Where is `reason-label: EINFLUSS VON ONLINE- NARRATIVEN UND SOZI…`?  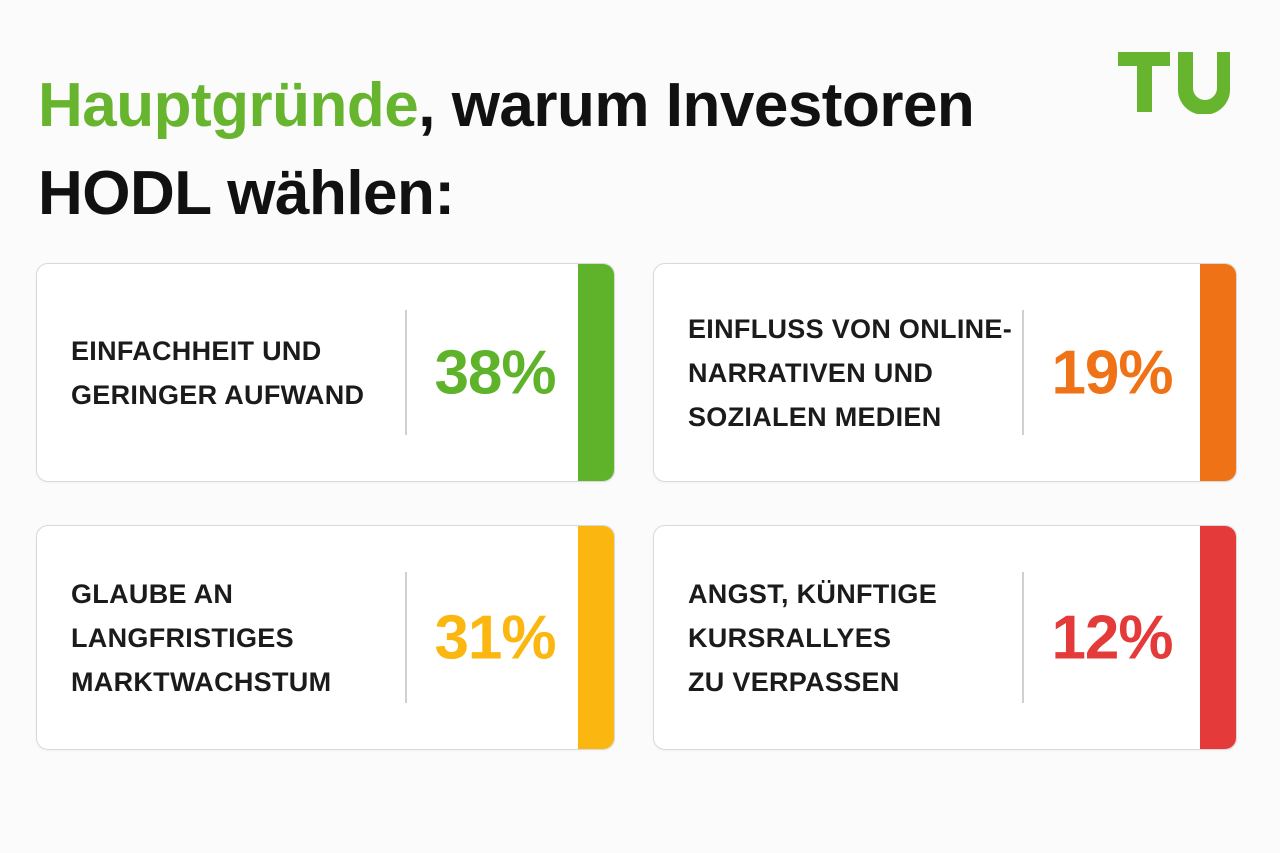
reason-label: EINFLUSS VON ONLINE- NARRATIVEN UND SOZI… is located at coordinates (850, 372).